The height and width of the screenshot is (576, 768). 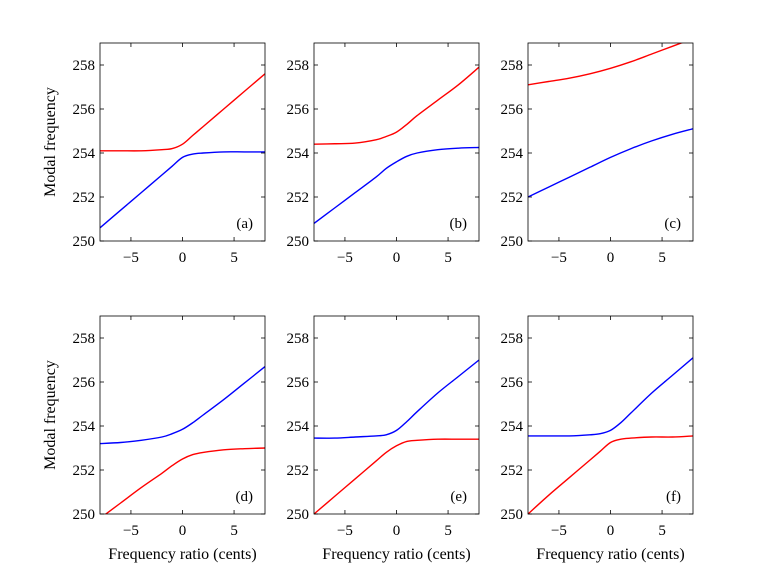 What do you see at coordinates (458, 497) in the screenshot?
I see `panel-label: (e)` at bounding box center [458, 497].